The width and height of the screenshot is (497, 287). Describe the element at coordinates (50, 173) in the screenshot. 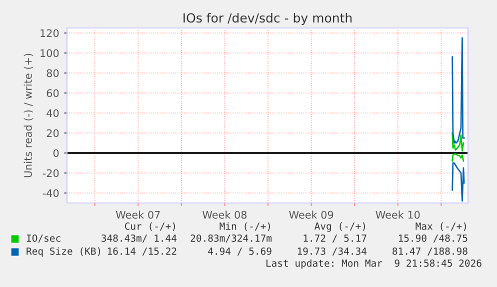

I see `y-tick-label: -20` at that location.